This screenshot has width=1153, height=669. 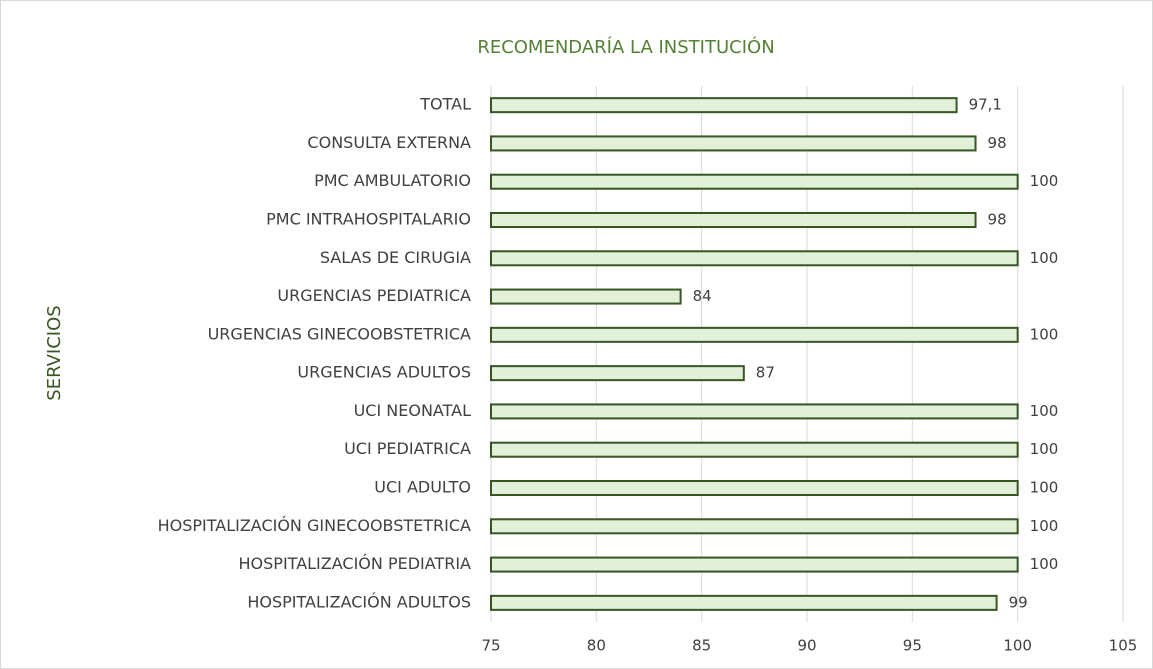 I want to click on x-tick-label: 80, so click(x=596, y=646).